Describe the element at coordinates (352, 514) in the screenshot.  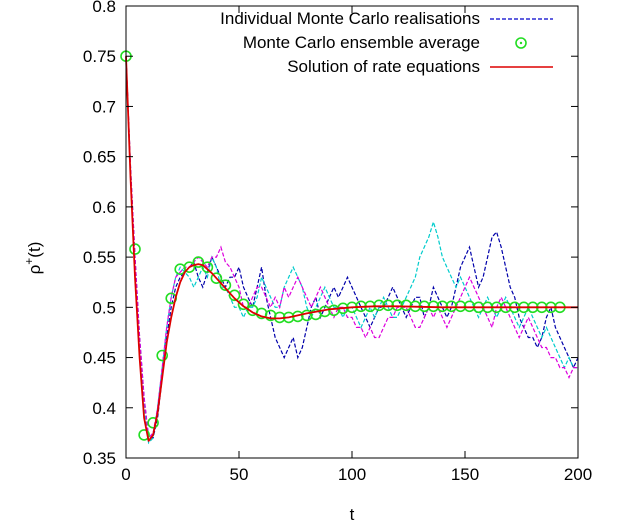
I see `x-axis-label: t` at that location.